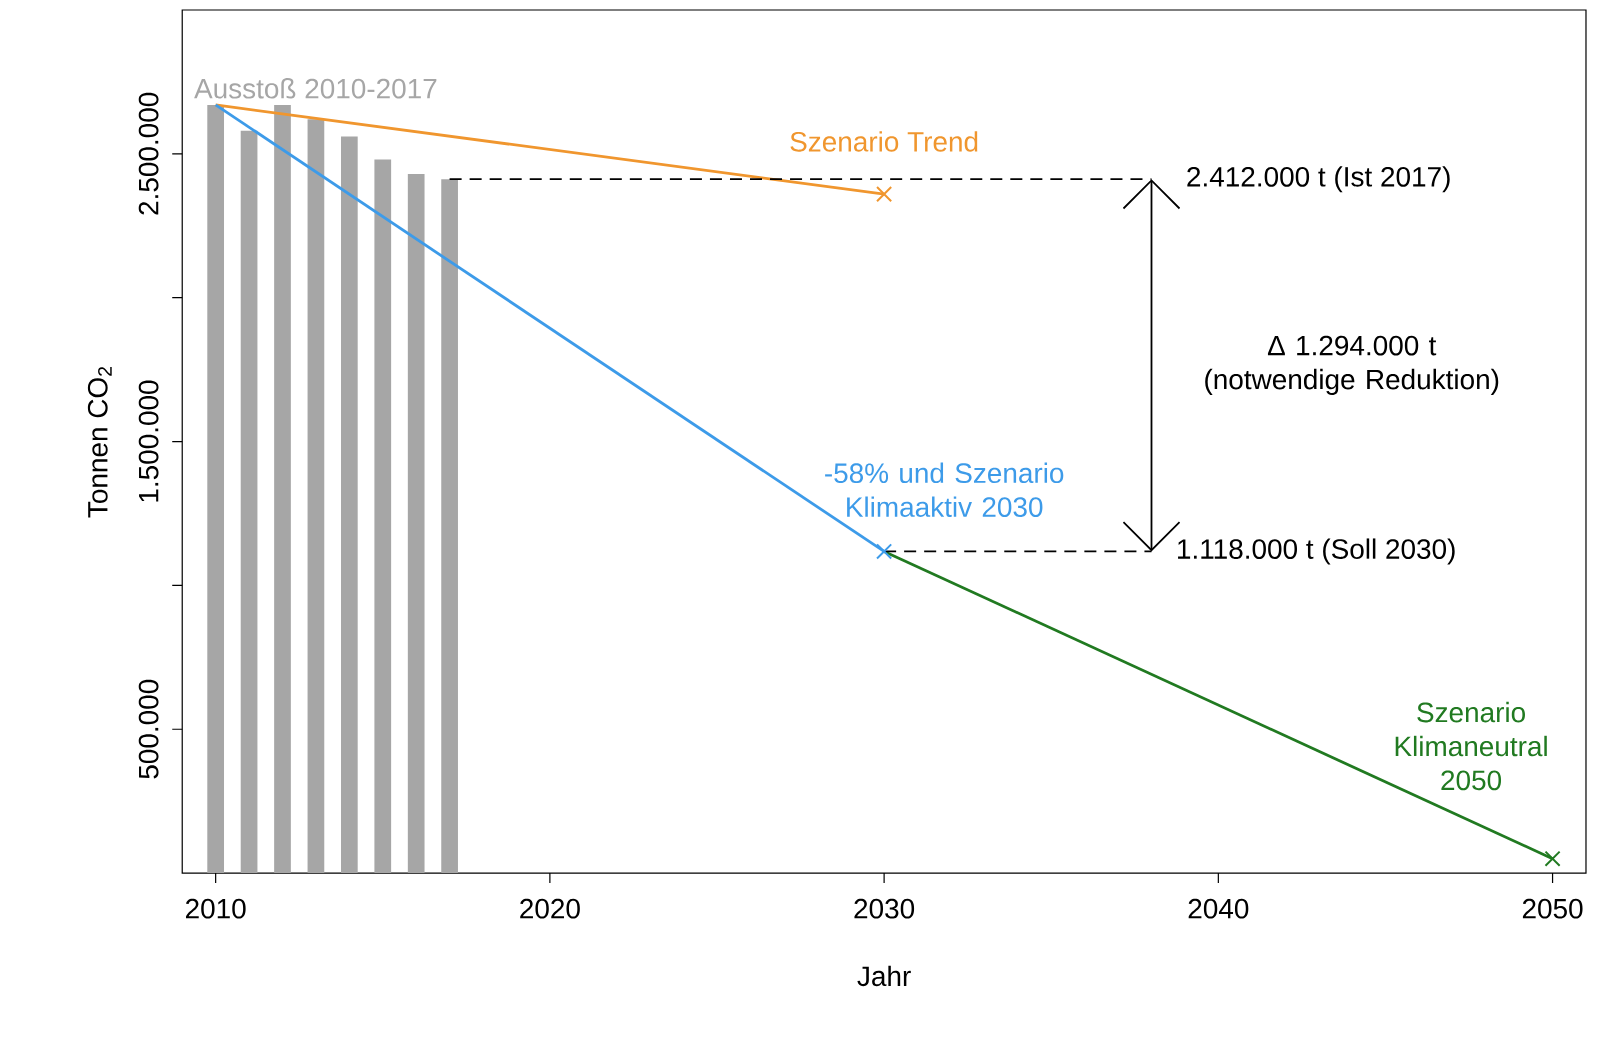 The image size is (1602, 1041). Describe the element at coordinates (148, 153) in the screenshot. I see `y-tick-label: 2.500.000` at that location.